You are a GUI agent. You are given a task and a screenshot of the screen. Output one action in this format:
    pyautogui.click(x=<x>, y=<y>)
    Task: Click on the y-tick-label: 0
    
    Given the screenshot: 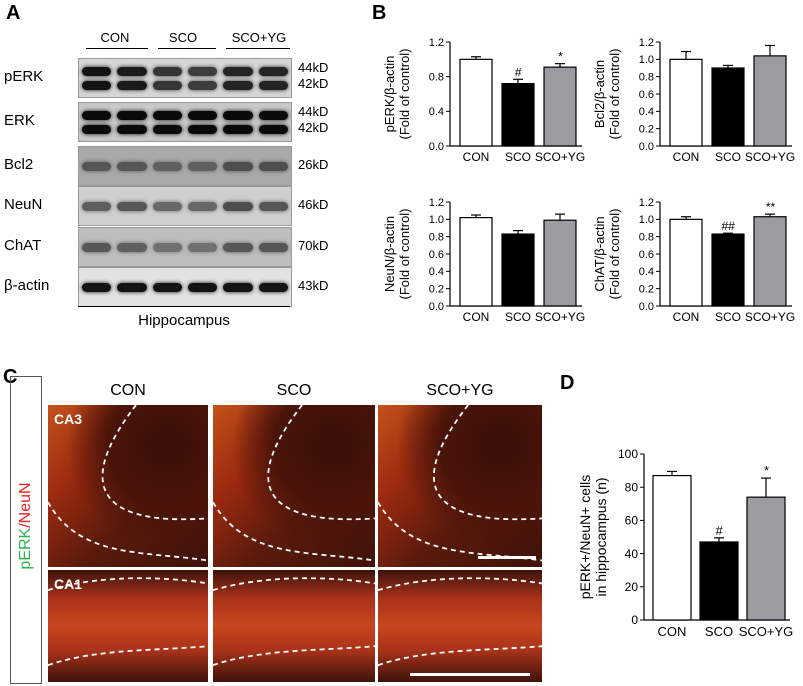 What is the action you would take?
    pyautogui.click(x=634, y=620)
    